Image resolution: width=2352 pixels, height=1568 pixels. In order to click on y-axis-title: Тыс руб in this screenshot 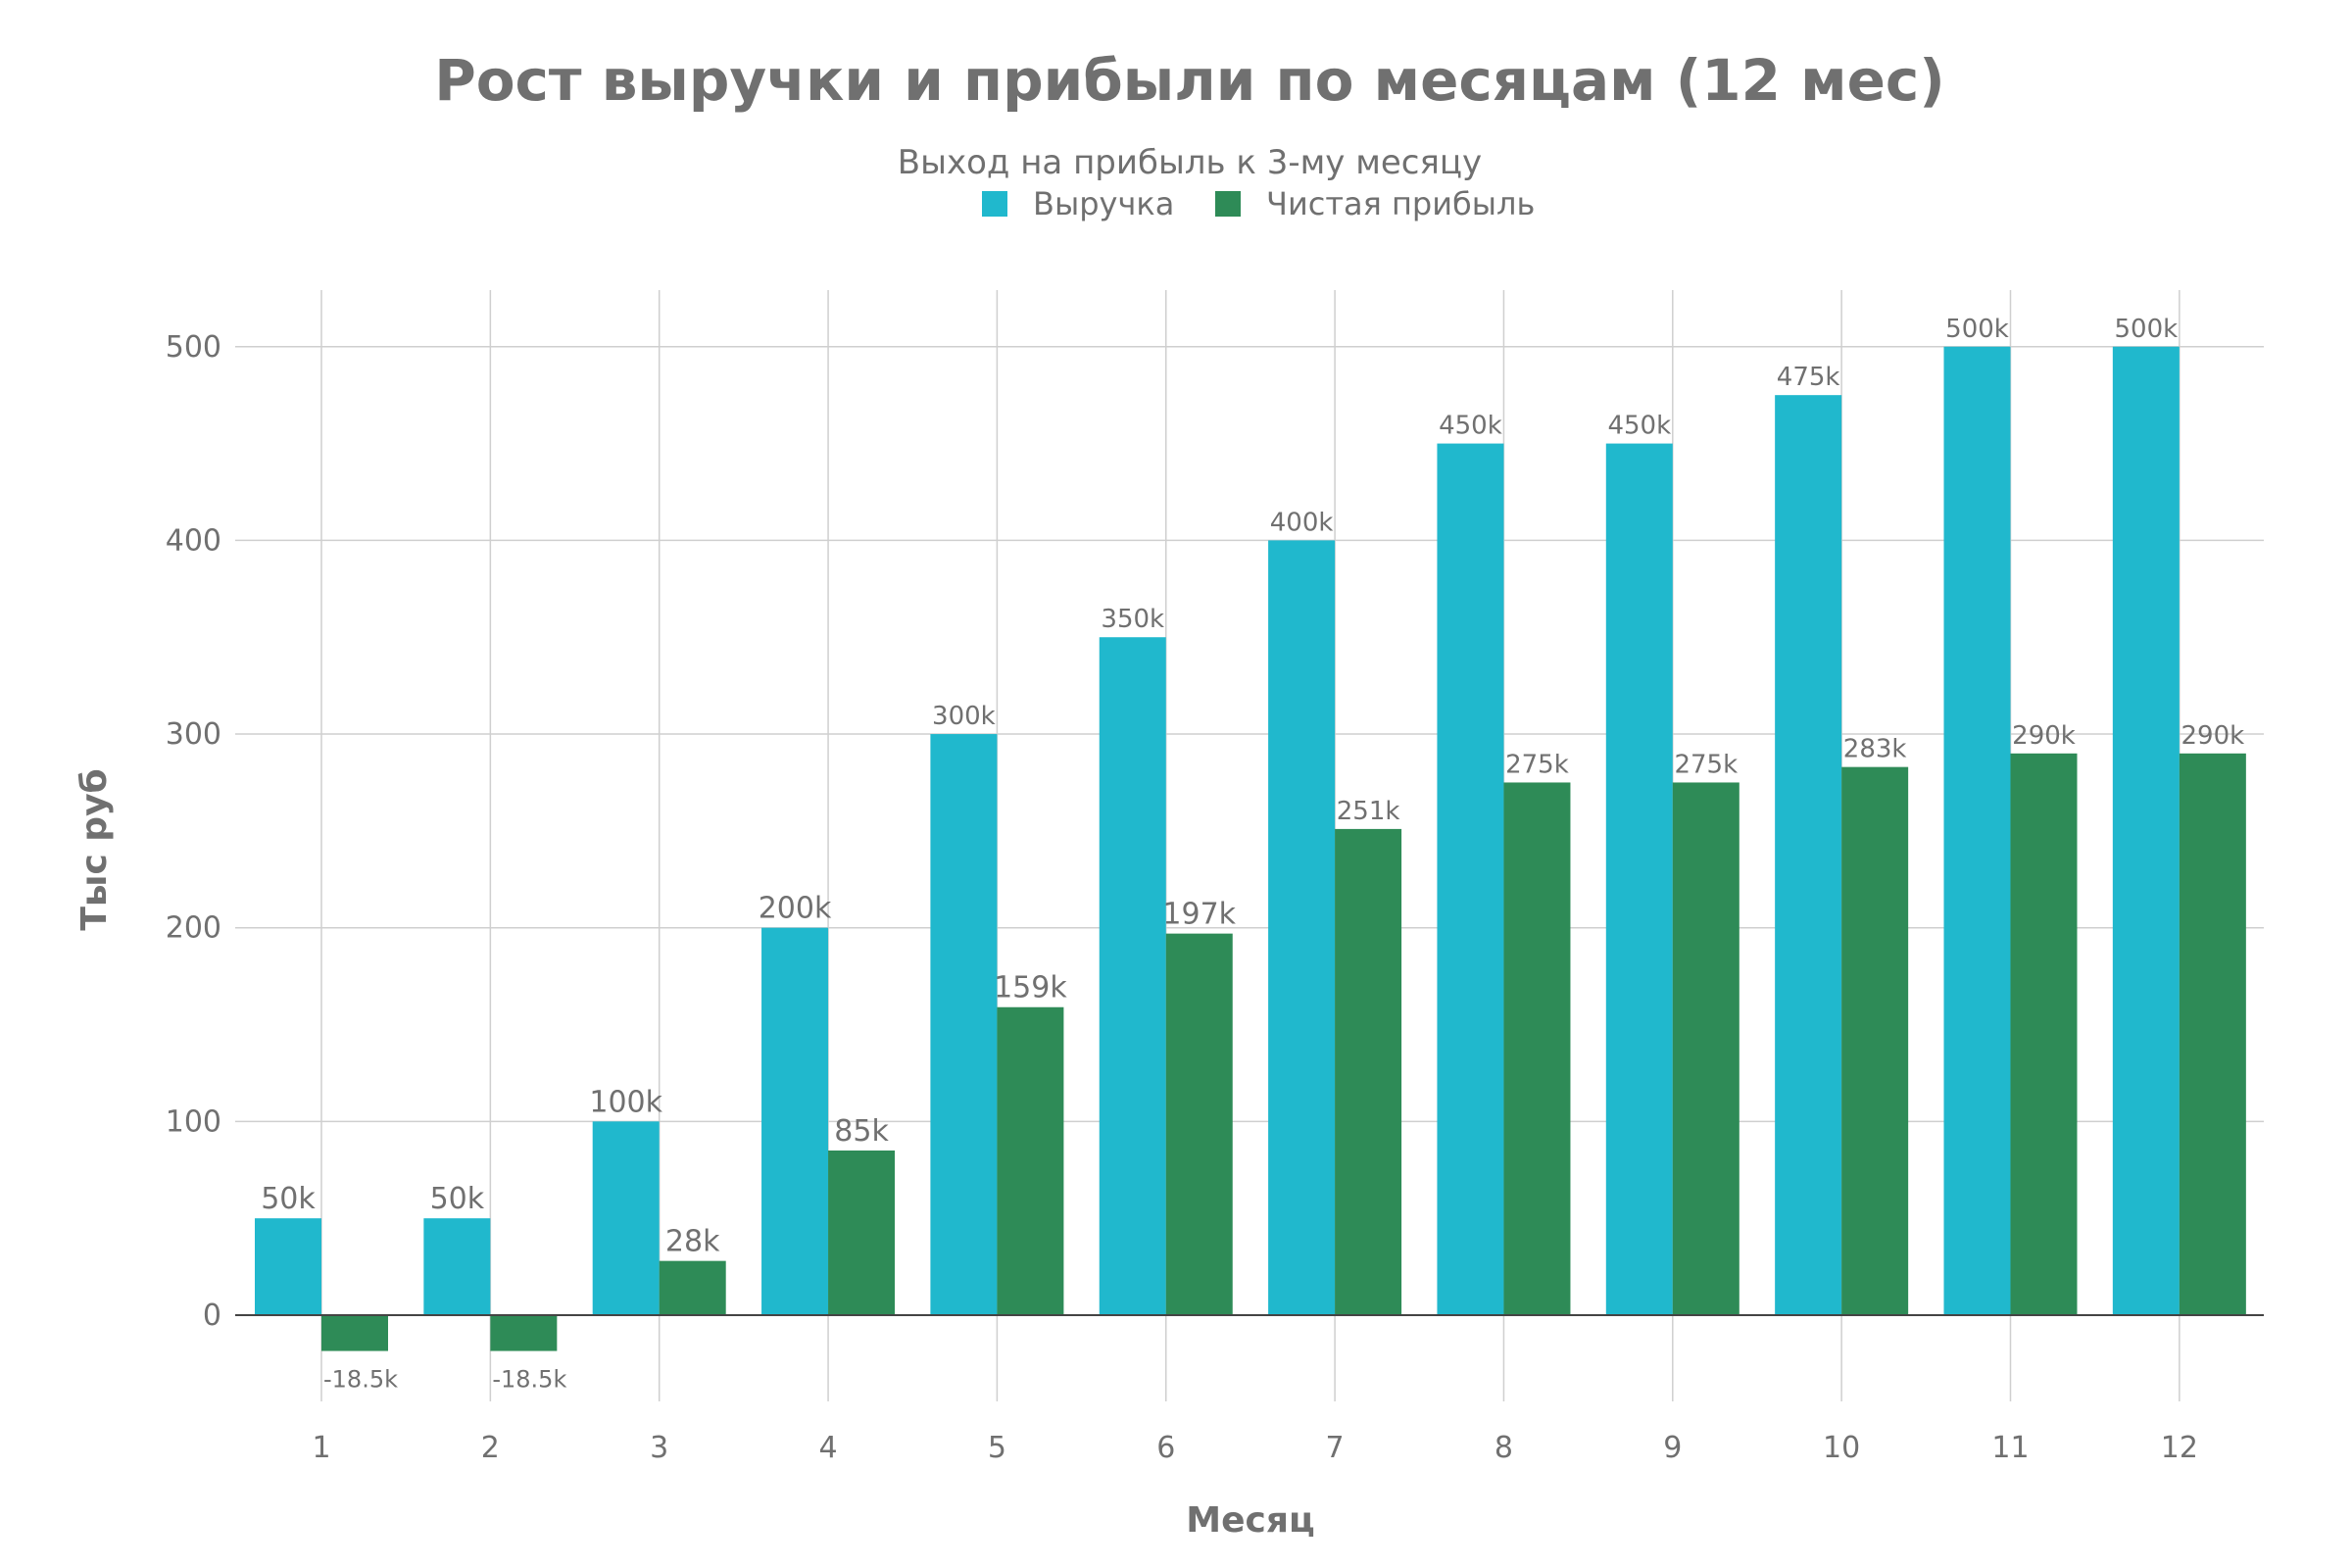, I will do `click(94, 849)`.